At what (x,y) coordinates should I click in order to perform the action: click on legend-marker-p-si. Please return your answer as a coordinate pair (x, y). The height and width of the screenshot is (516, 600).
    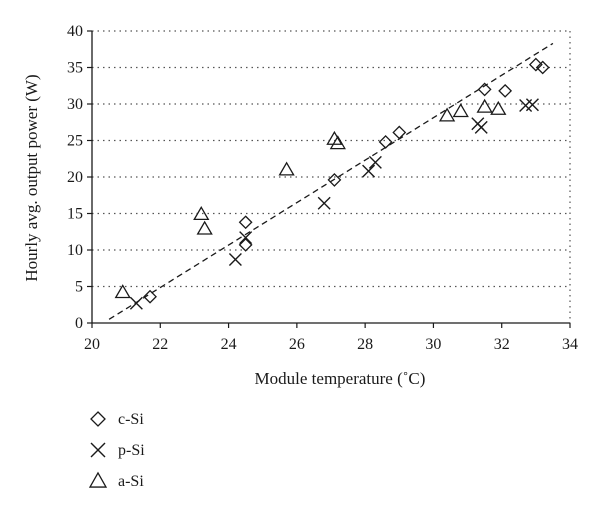
    Looking at the image, I should click on (98, 450).